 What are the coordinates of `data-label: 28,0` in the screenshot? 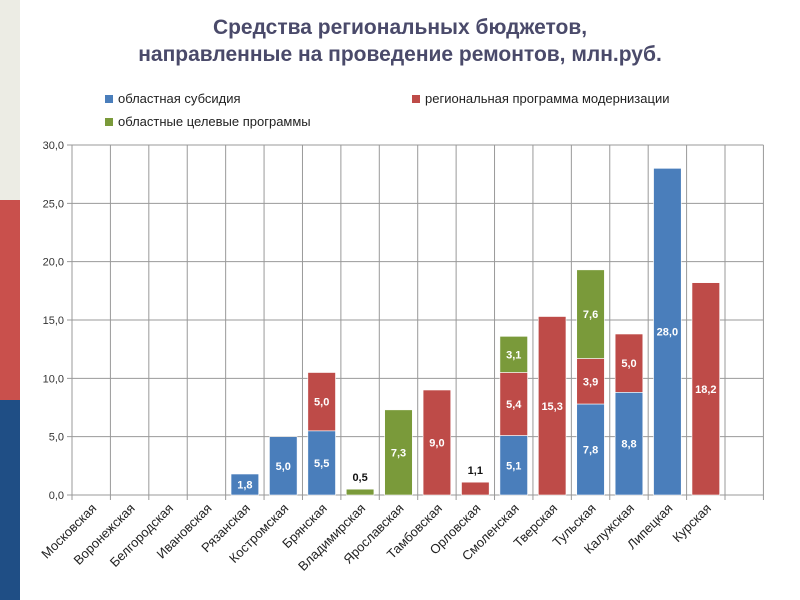 It's located at (667, 333).